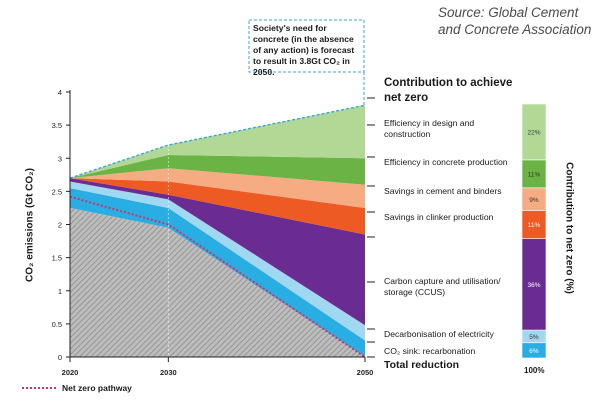  I want to click on label-design: Efficiency in design and construction, so click(429, 128).